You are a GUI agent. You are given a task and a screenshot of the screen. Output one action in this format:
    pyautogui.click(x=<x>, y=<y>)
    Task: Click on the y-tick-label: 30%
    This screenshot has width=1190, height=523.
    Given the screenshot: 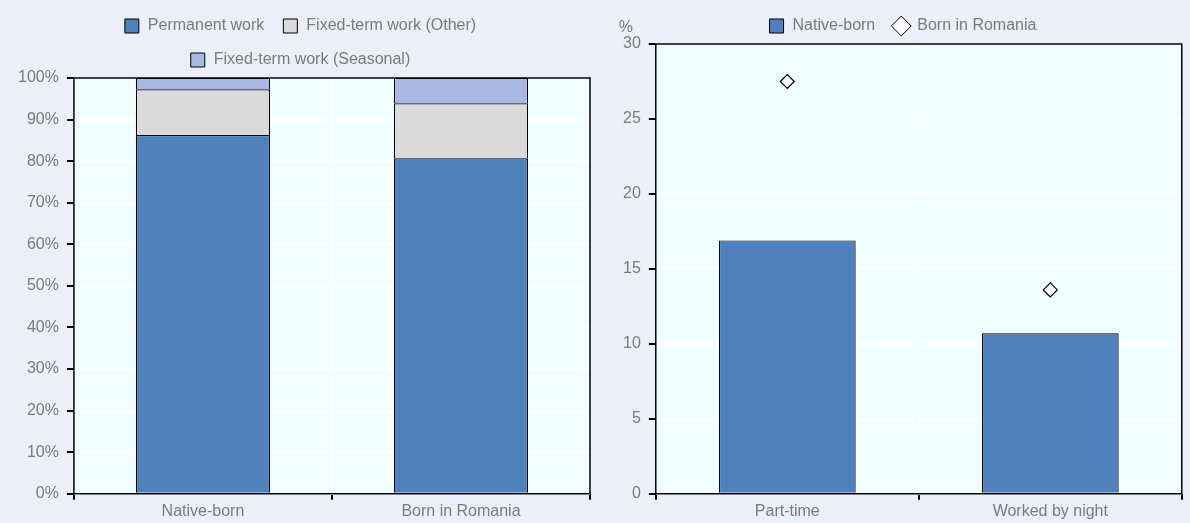 What is the action you would take?
    pyautogui.click(x=42, y=368)
    